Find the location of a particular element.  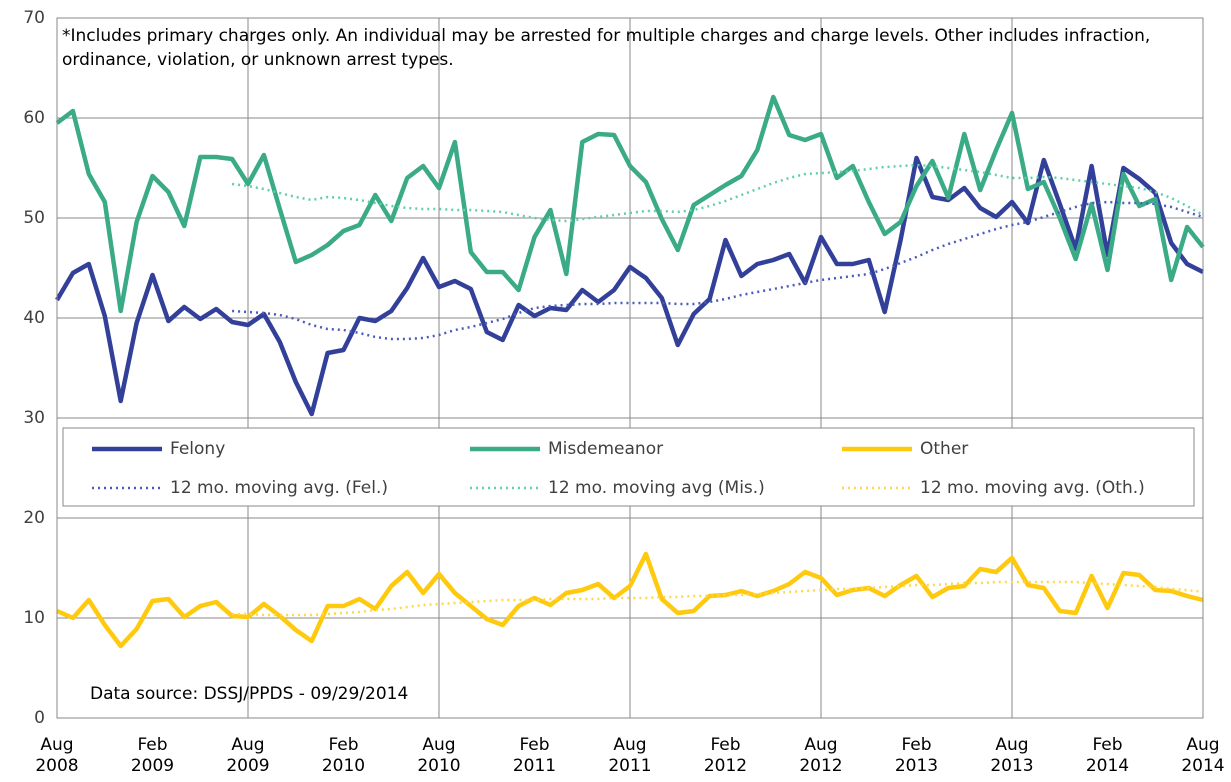

x-tick-label: Aug 2008 is located at coordinates (57, 755).